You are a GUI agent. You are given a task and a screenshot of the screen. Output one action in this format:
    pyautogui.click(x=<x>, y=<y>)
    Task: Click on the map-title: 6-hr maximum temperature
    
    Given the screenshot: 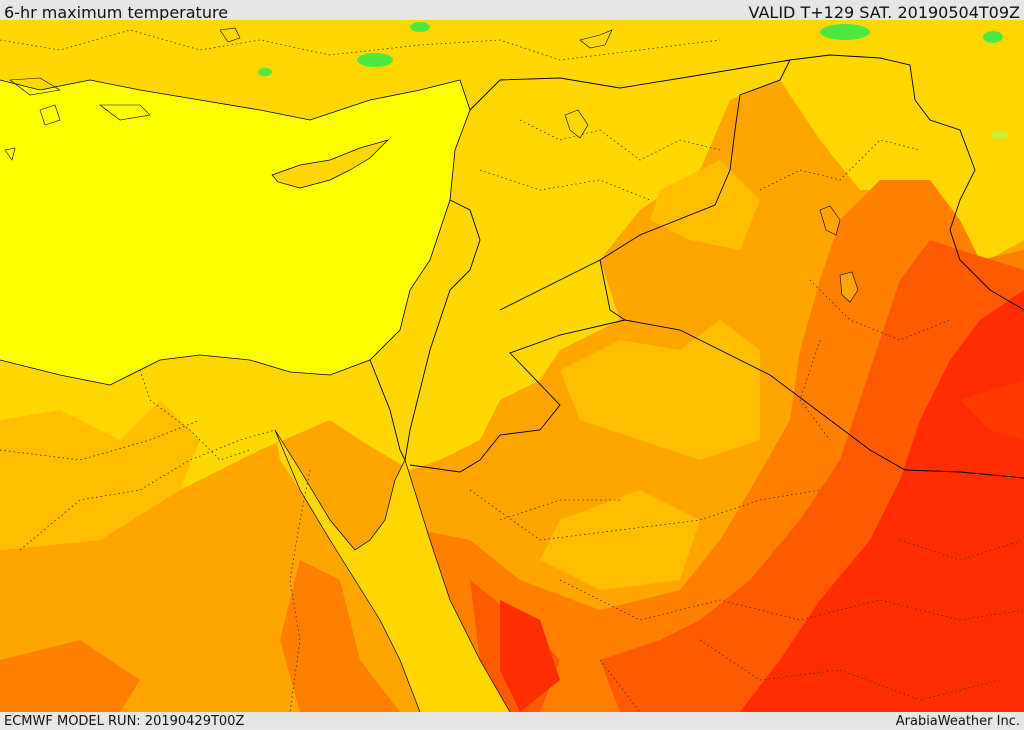 What is the action you would take?
    pyautogui.click(x=116, y=12)
    